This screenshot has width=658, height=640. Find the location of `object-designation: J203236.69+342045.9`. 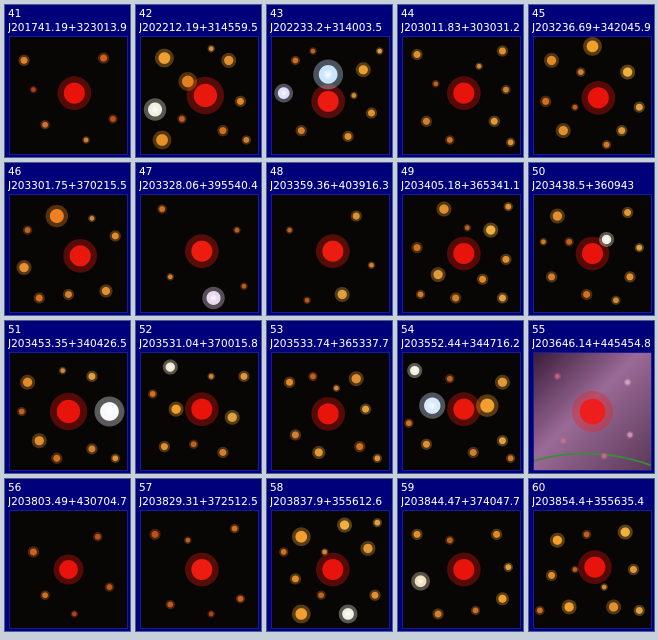

object-designation: J203236.69+342045.9 is located at coordinates (591, 28).